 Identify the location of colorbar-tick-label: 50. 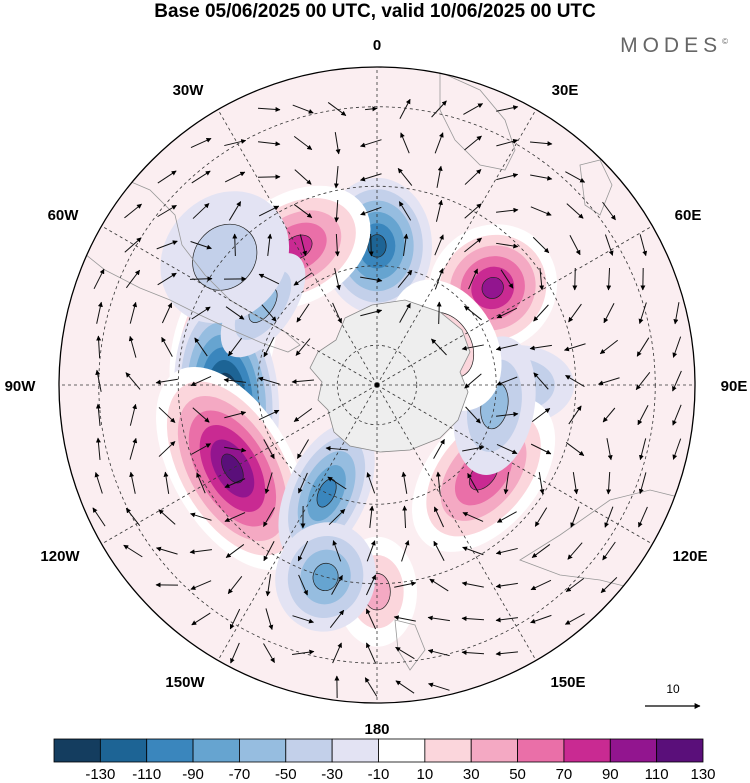
(517, 774).